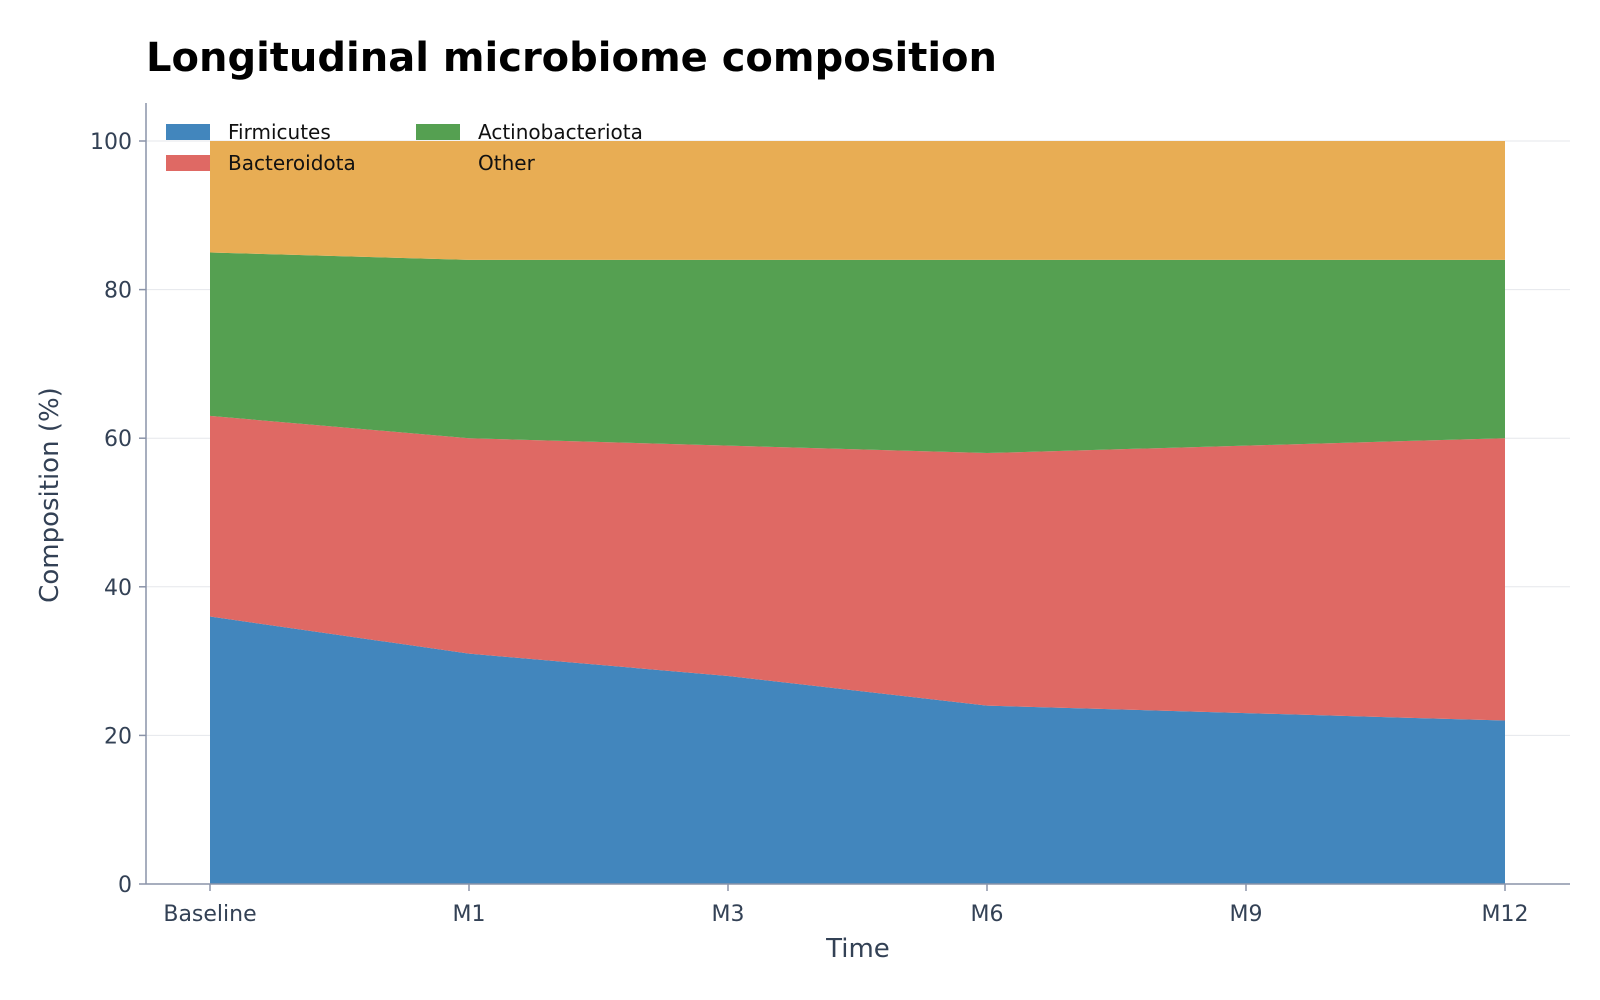  What do you see at coordinates (118, 736) in the screenshot?
I see `y-tick-label-20: 20` at bounding box center [118, 736].